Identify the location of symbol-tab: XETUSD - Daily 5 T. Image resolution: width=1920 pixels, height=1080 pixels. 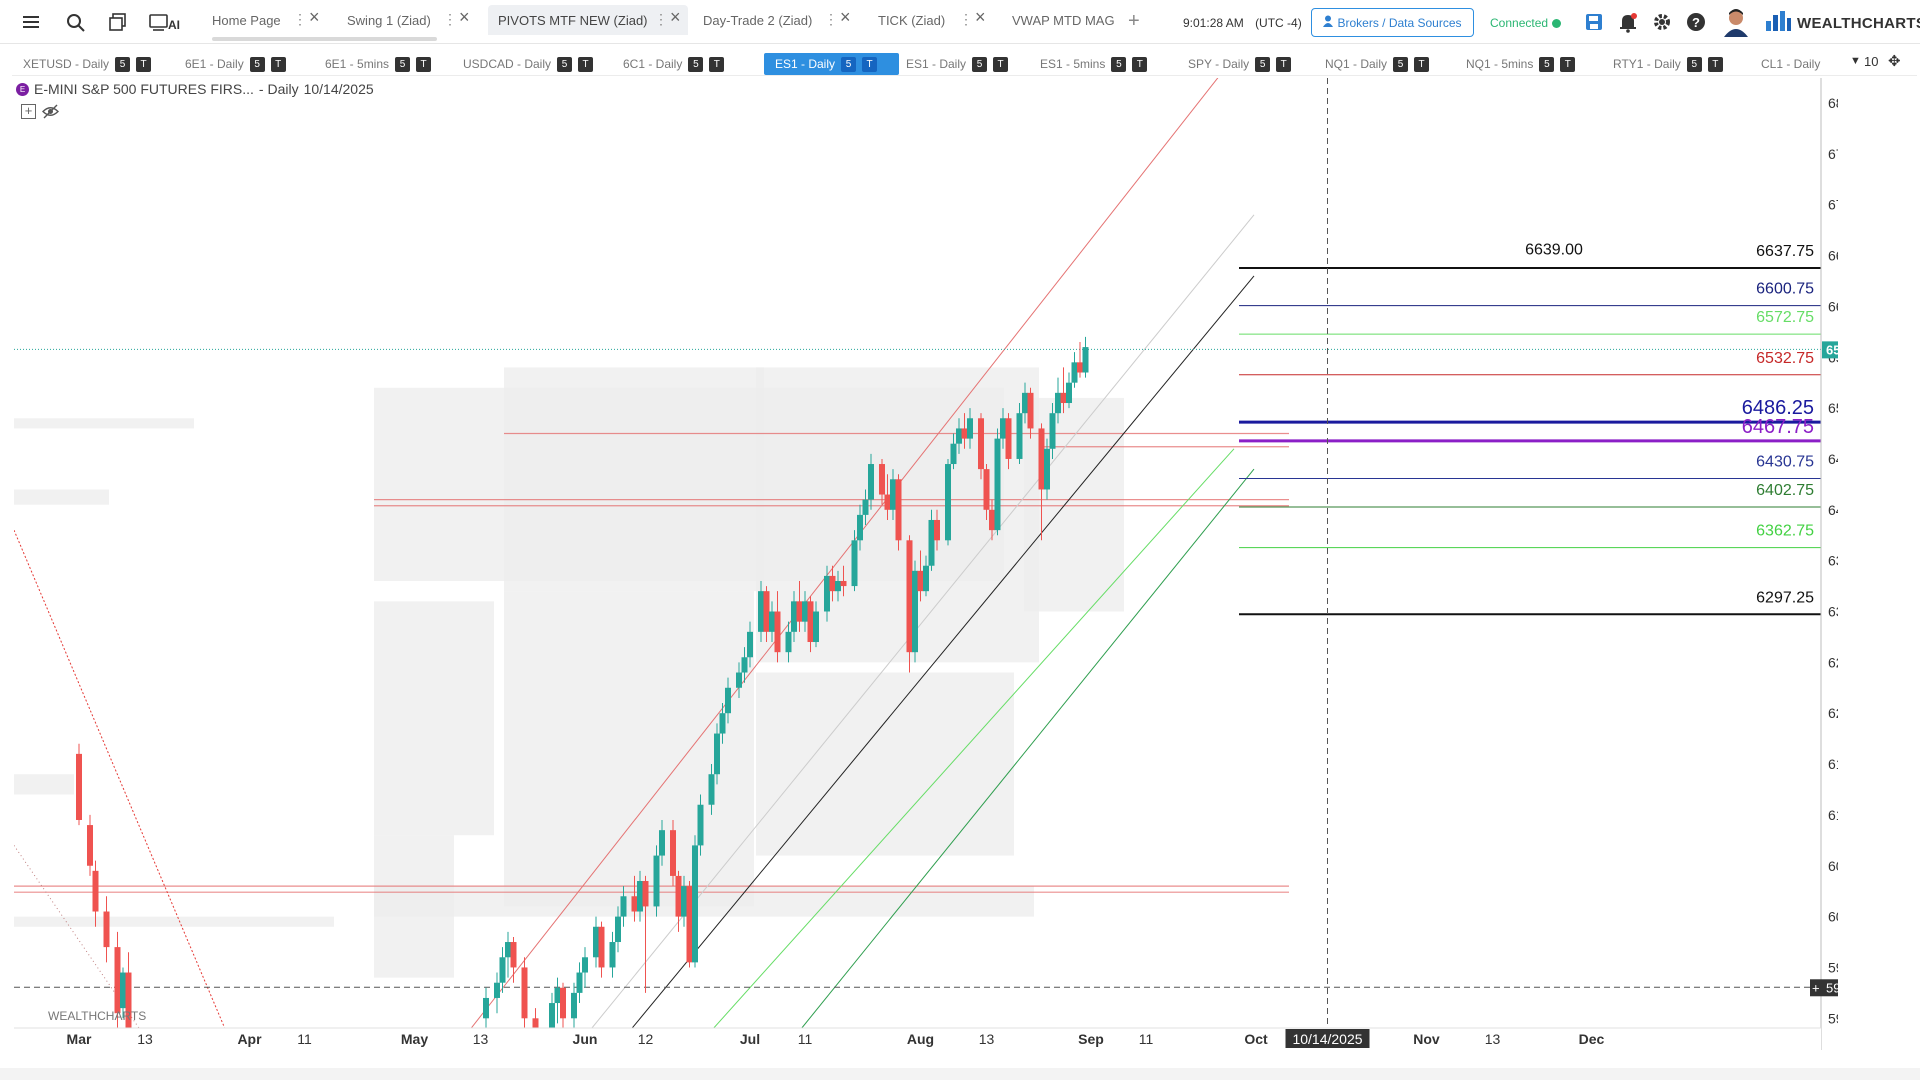
(82, 64).